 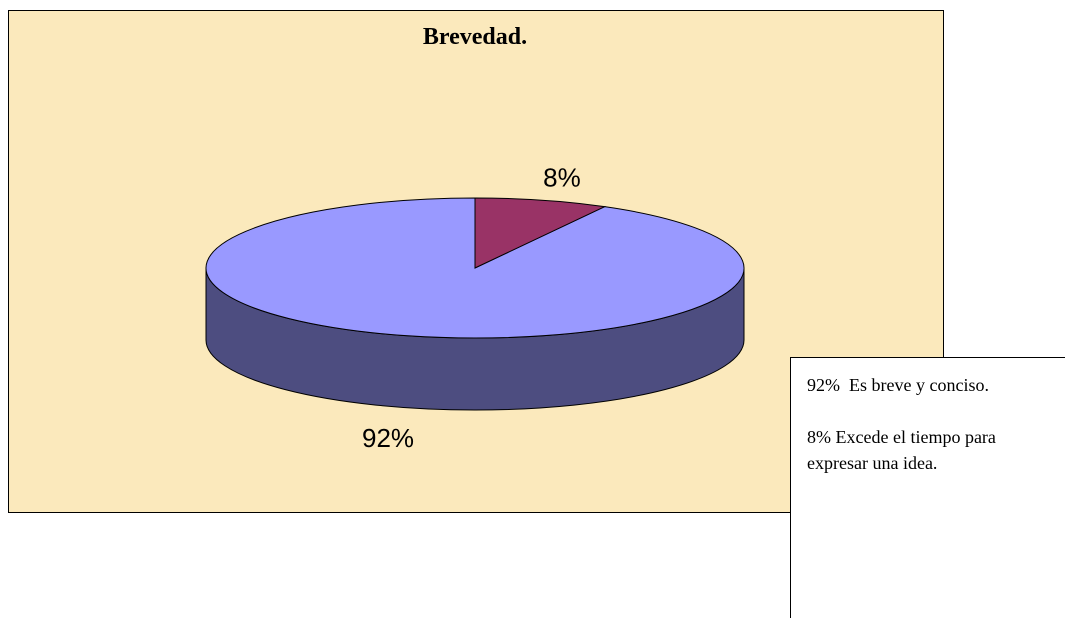 I want to click on chart-title: Brevedad., so click(x=475, y=37).